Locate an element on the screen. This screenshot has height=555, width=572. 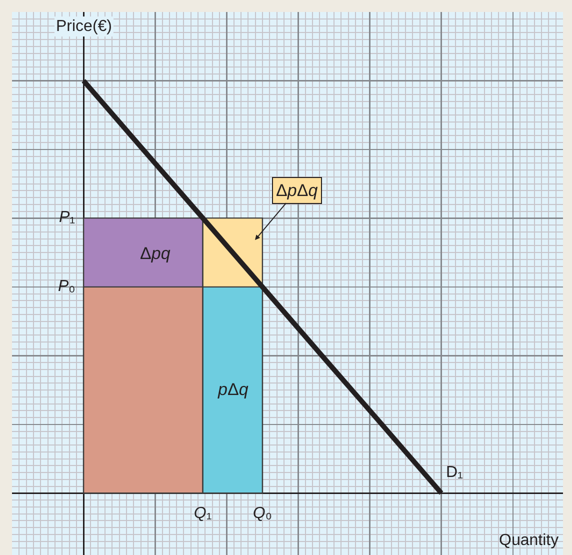
x-axis-title: Quantity is located at coordinates (529, 540).